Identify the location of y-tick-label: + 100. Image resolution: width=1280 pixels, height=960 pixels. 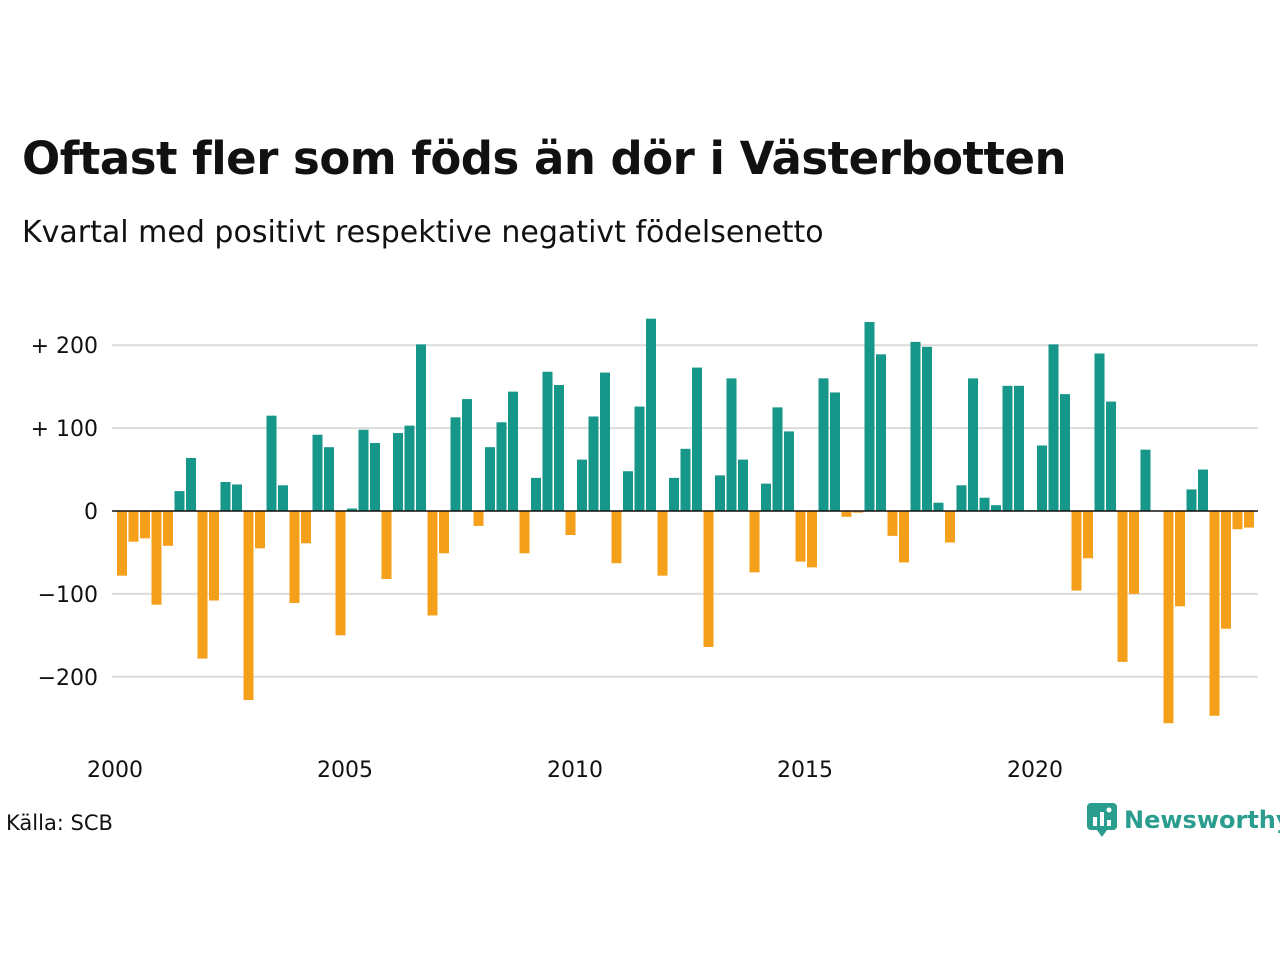
(64, 429).